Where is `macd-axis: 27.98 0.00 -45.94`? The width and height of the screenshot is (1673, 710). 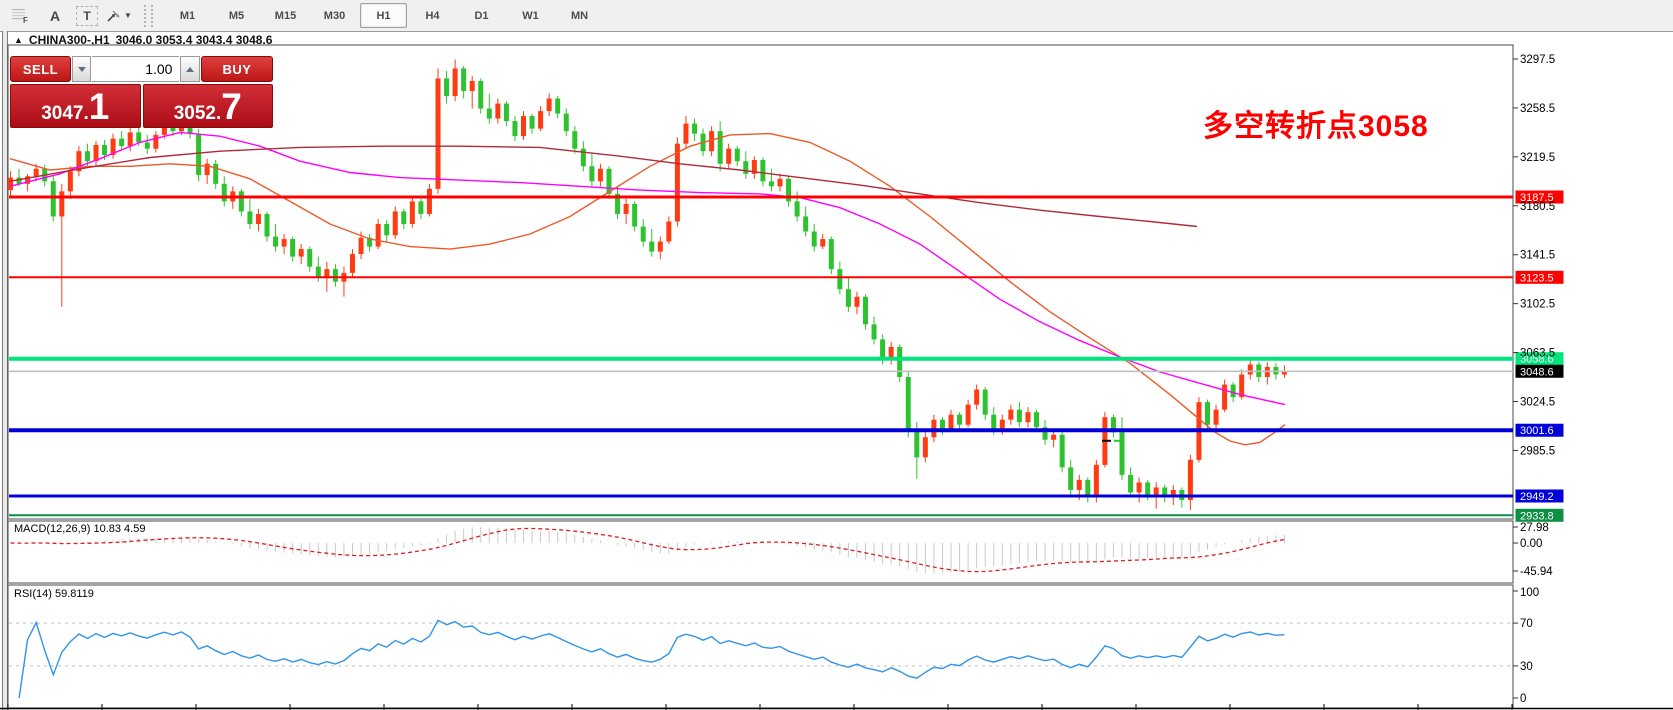 macd-axis: 27.98 0.00 -45.94 is located at coordinates (1533, 550).